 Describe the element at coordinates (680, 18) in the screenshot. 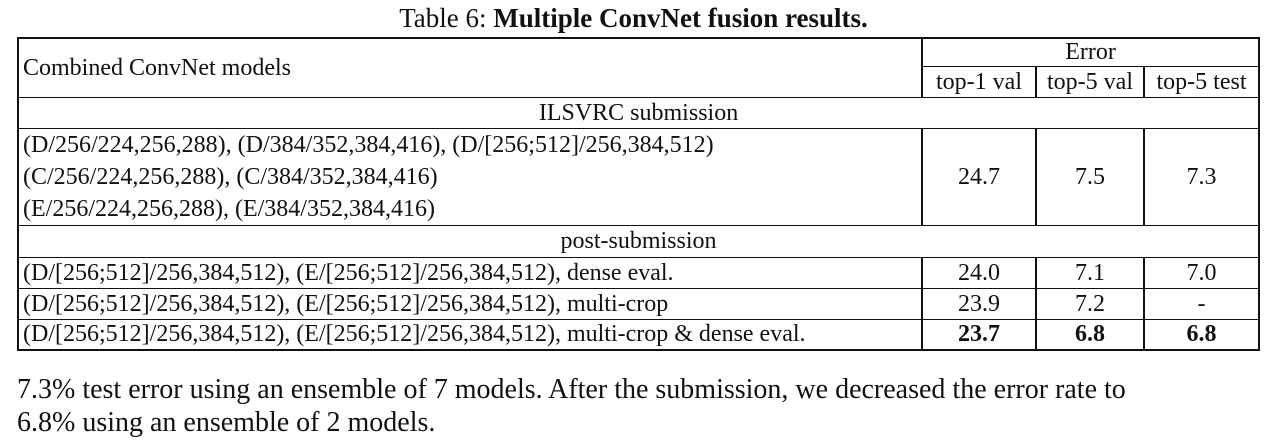

I see `caption-title: Multiple ConvNet fusion results.` at that location.